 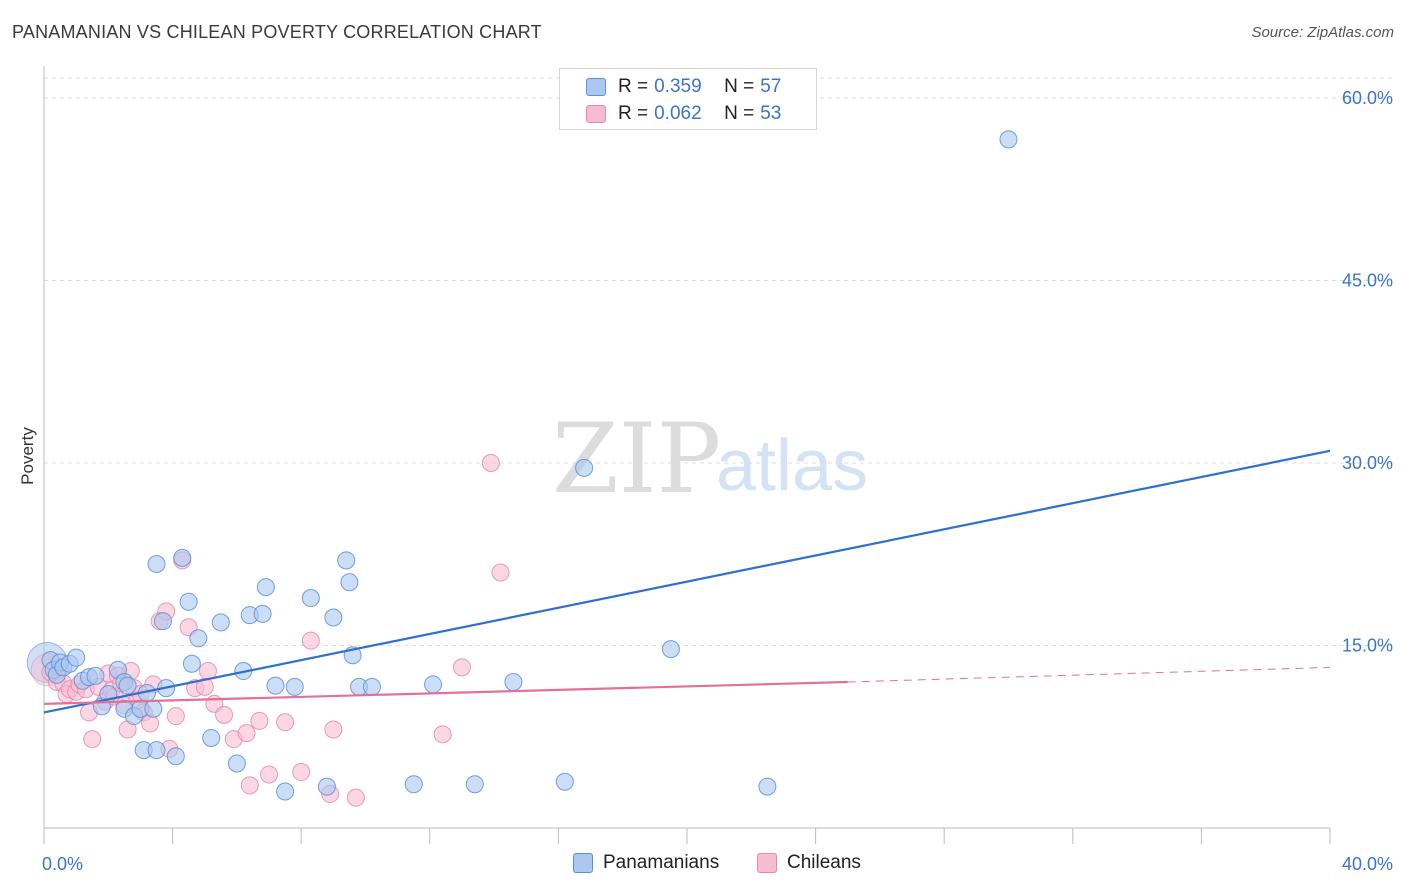 What do you see at coordinates (661, 862) in the screenshot?
I see `legend-item-label: Panamanians` at bounding box center [661, 862].